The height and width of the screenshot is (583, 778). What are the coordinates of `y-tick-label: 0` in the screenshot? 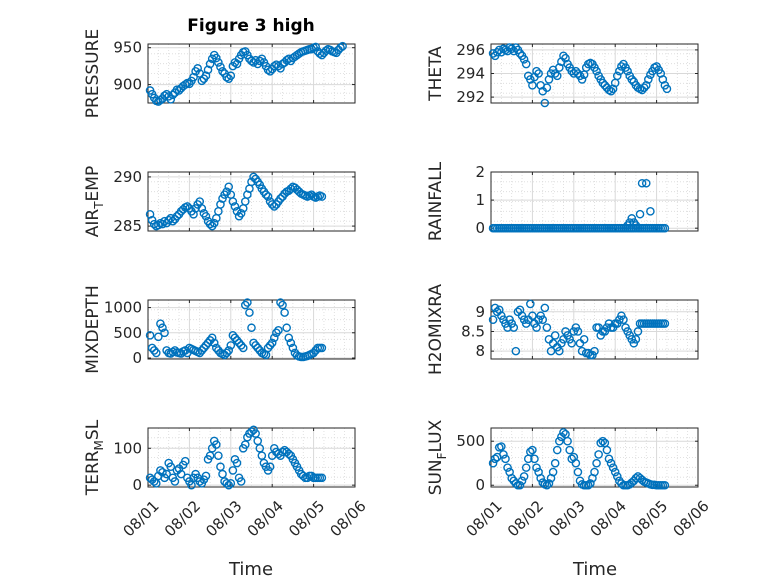 It's located at (480, 228).